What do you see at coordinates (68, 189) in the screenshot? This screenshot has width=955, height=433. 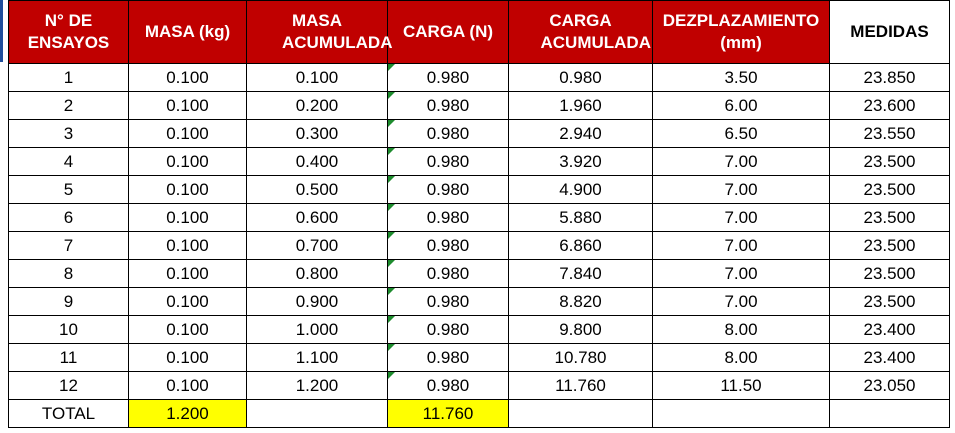 I see `cell-ensayo: 5` at bounding box center [68, 189].